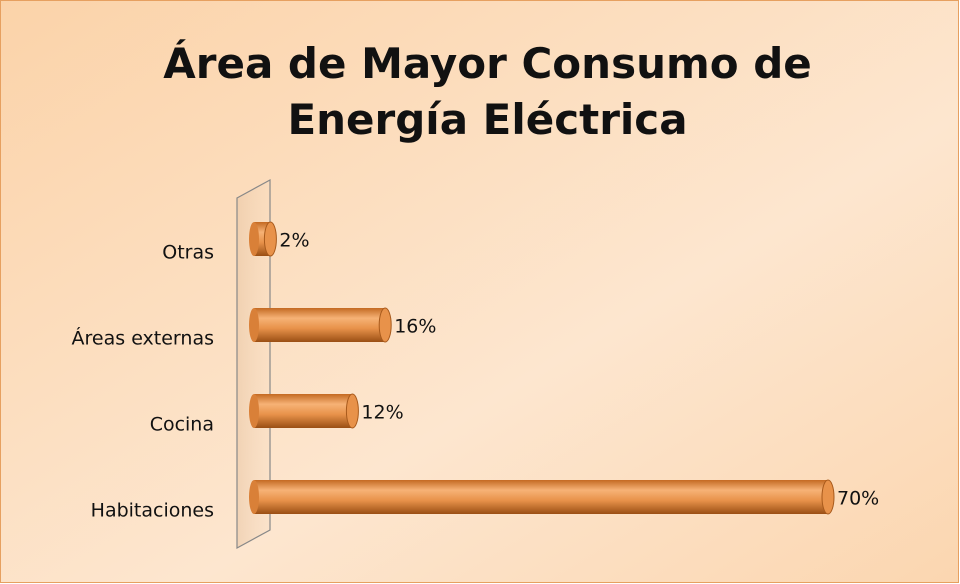 This screenshot has height=584, width=960. I want to click on y-tick-label: Otras, so click(188, 253).